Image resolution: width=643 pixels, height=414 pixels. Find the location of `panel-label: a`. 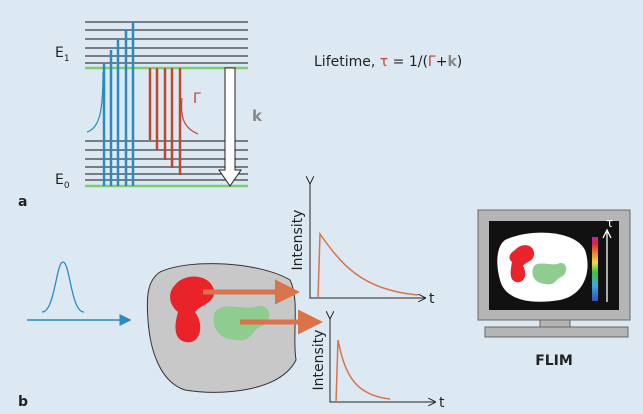

panel-label: a is located at coordinates (22, 202).